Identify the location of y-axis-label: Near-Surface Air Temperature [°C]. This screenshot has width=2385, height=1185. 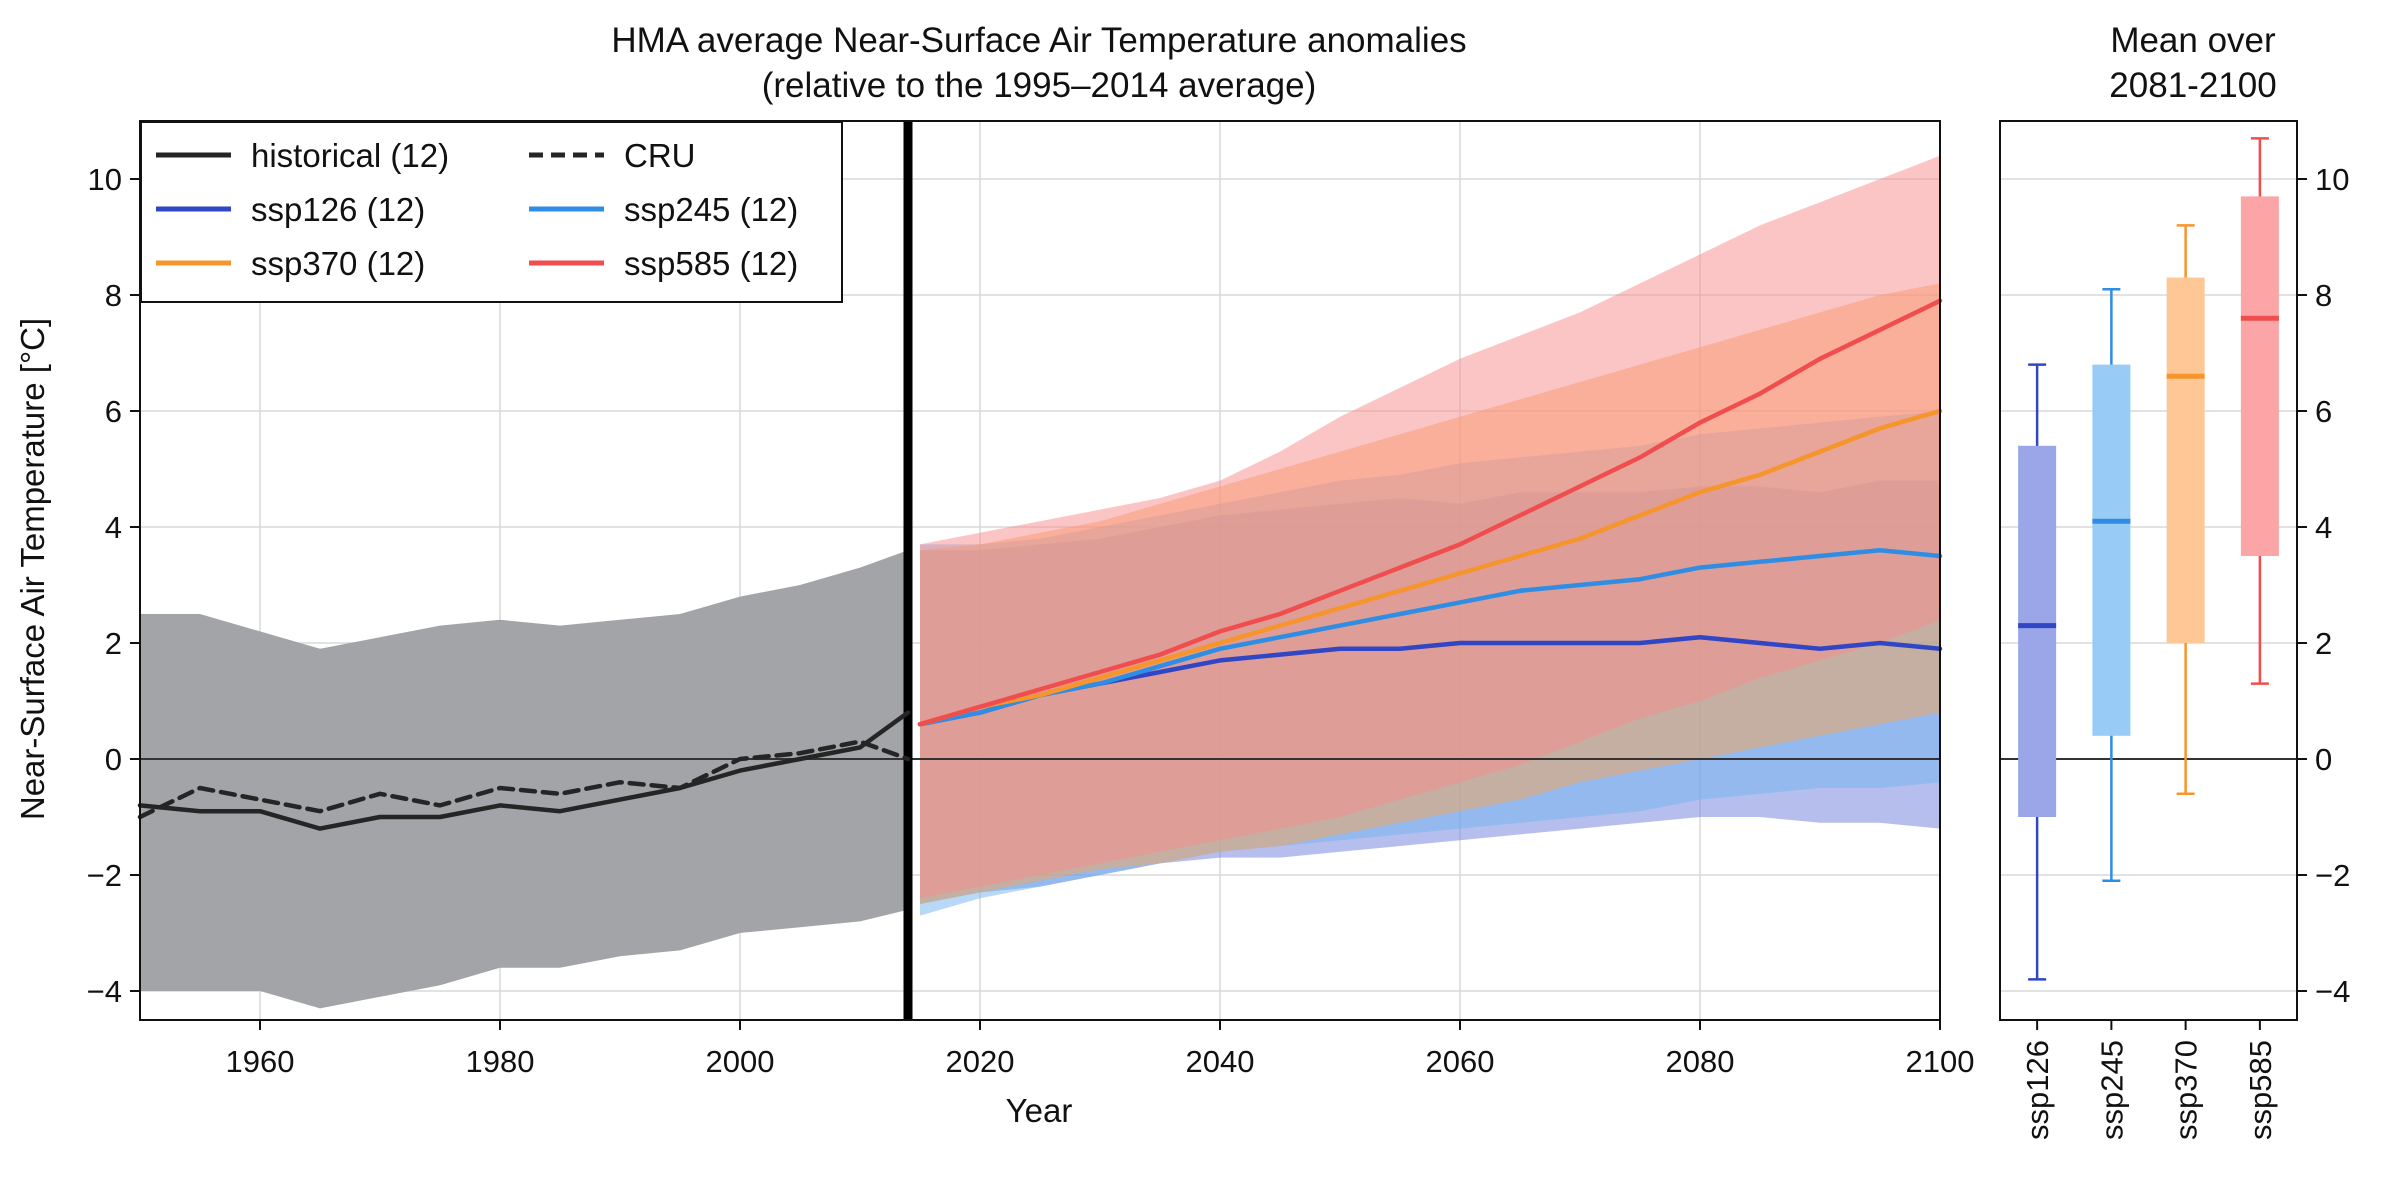
(32, 569).